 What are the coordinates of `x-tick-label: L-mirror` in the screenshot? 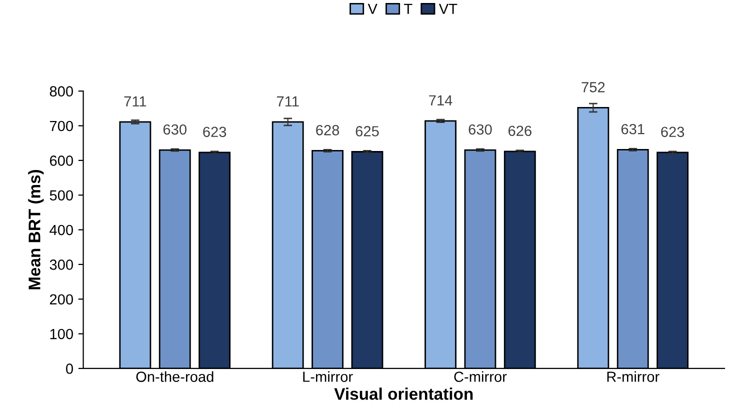 It's located at (328, 376).